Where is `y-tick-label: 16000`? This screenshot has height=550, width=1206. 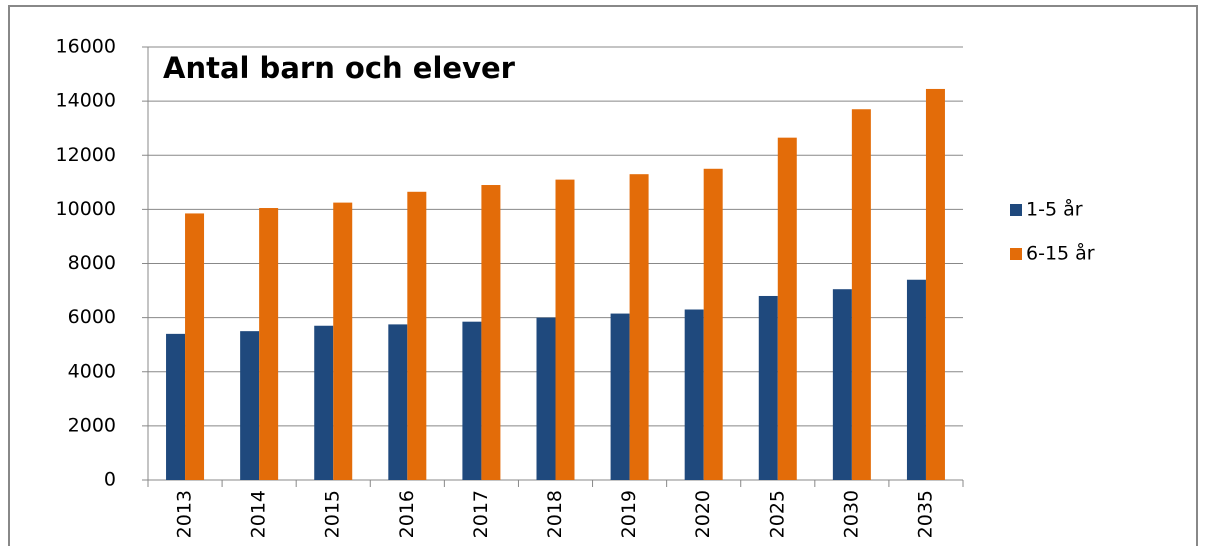 y-tick-label: 16000 is located at coordinates (86, 47).